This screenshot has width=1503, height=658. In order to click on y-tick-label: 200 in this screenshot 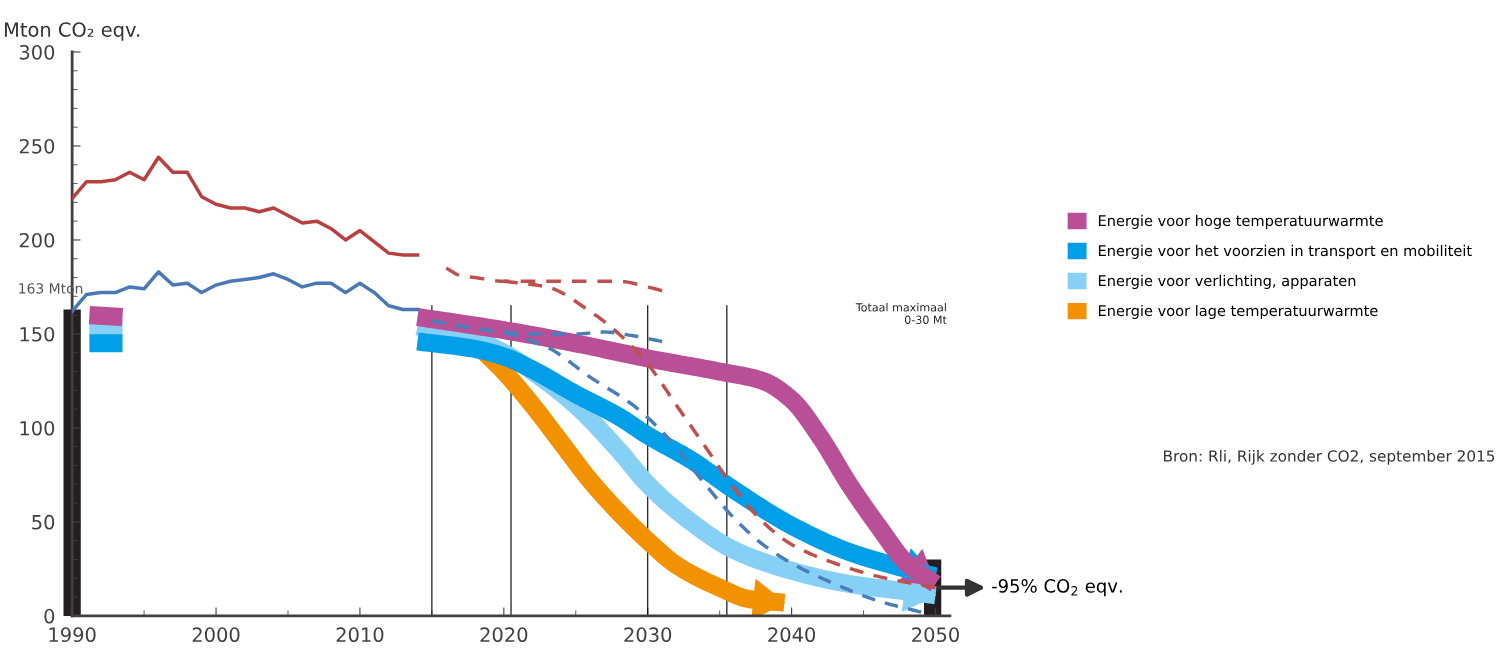, I will do `click(37, 240)`.